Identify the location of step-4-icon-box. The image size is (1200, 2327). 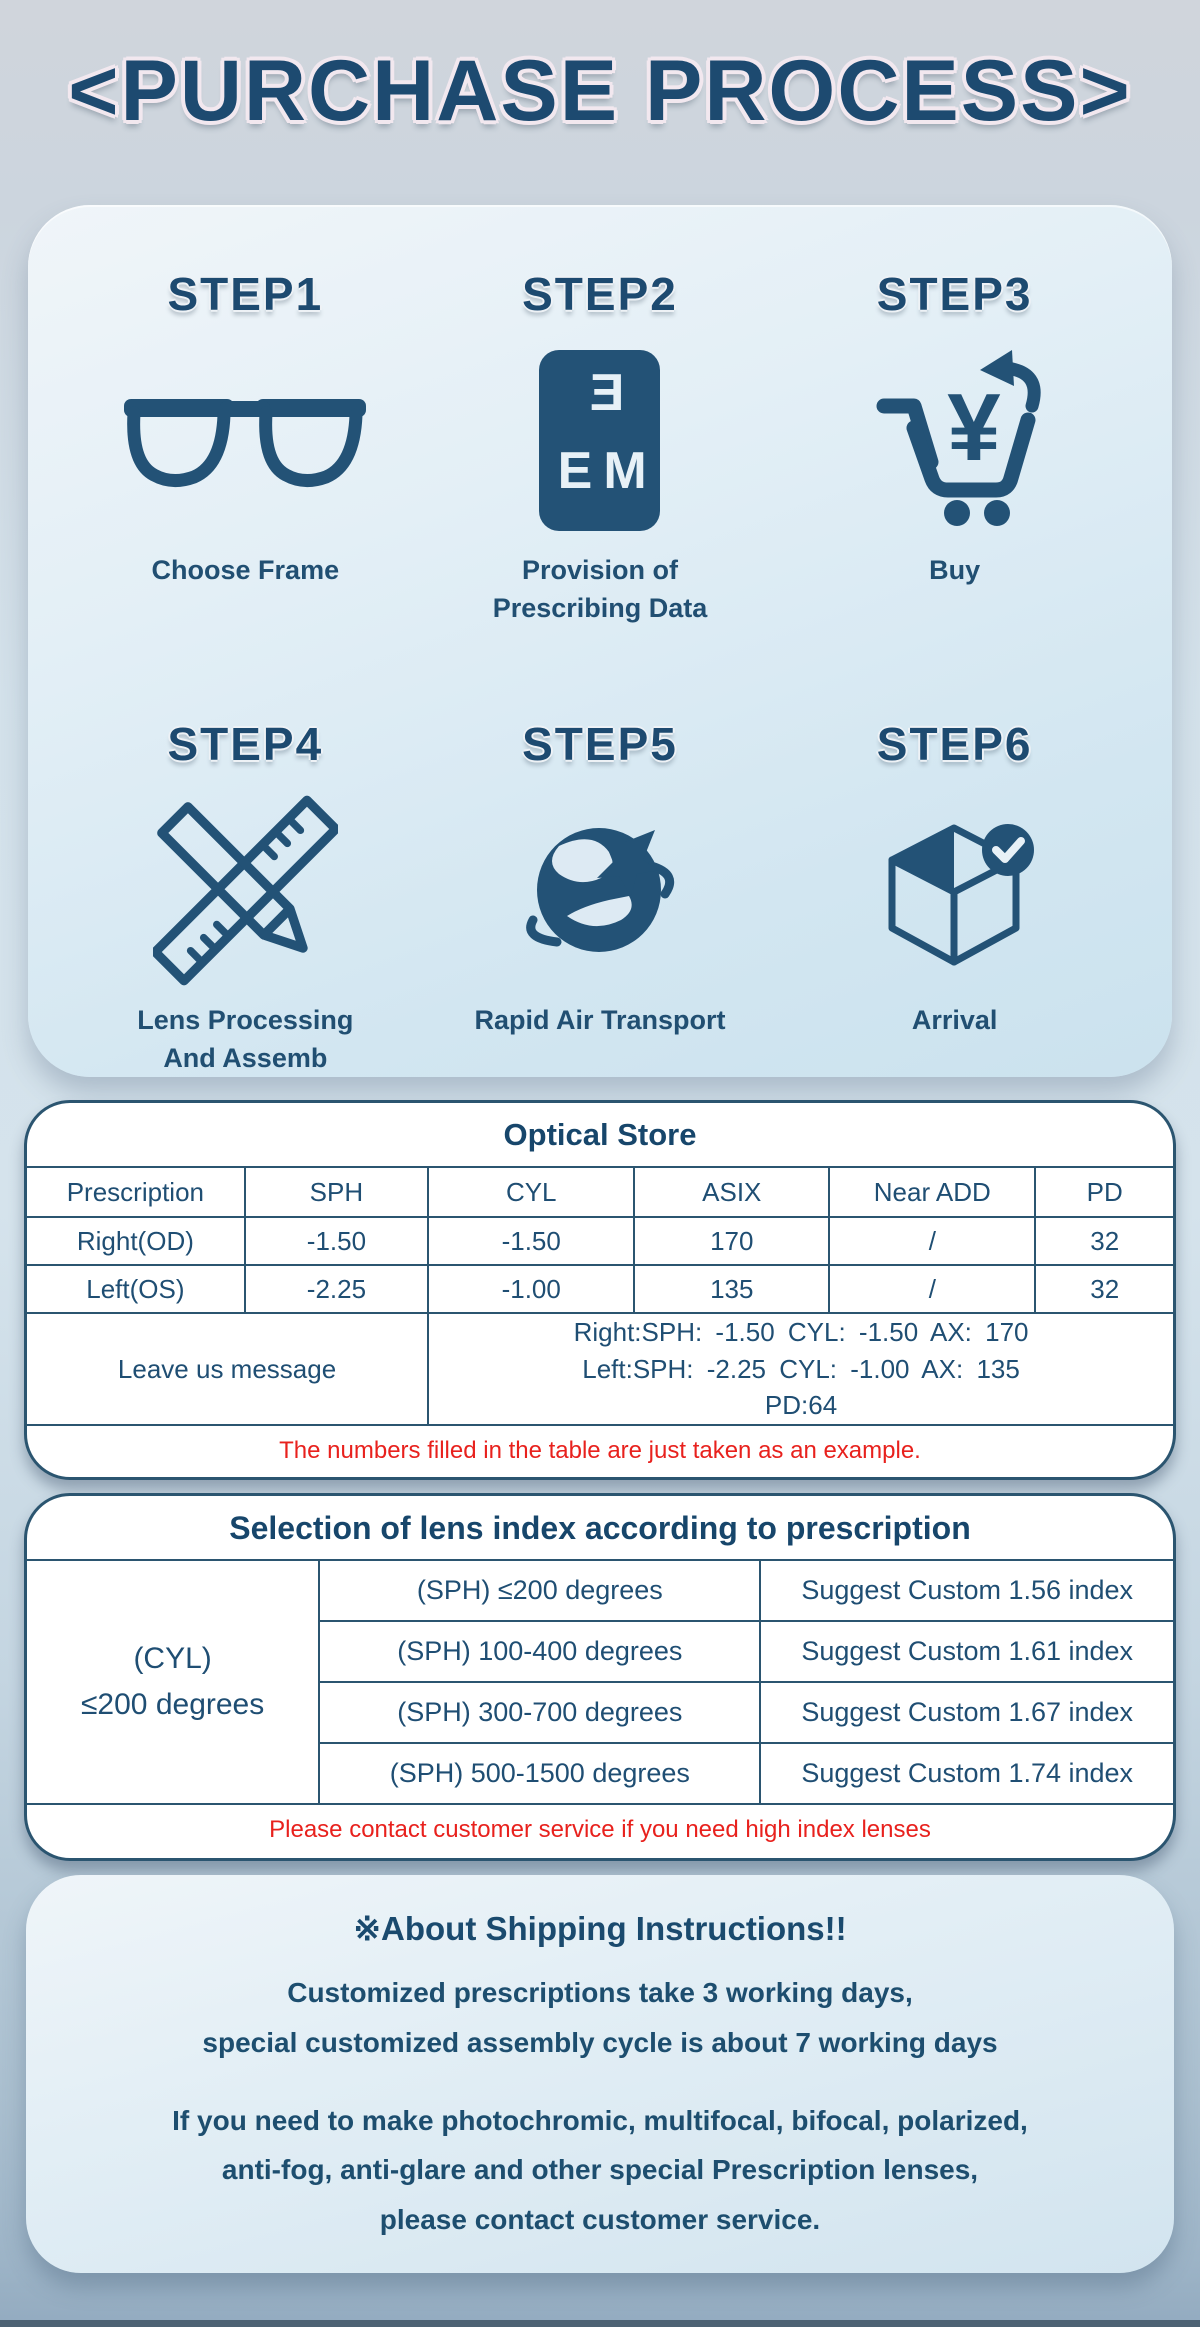
(245, 890).